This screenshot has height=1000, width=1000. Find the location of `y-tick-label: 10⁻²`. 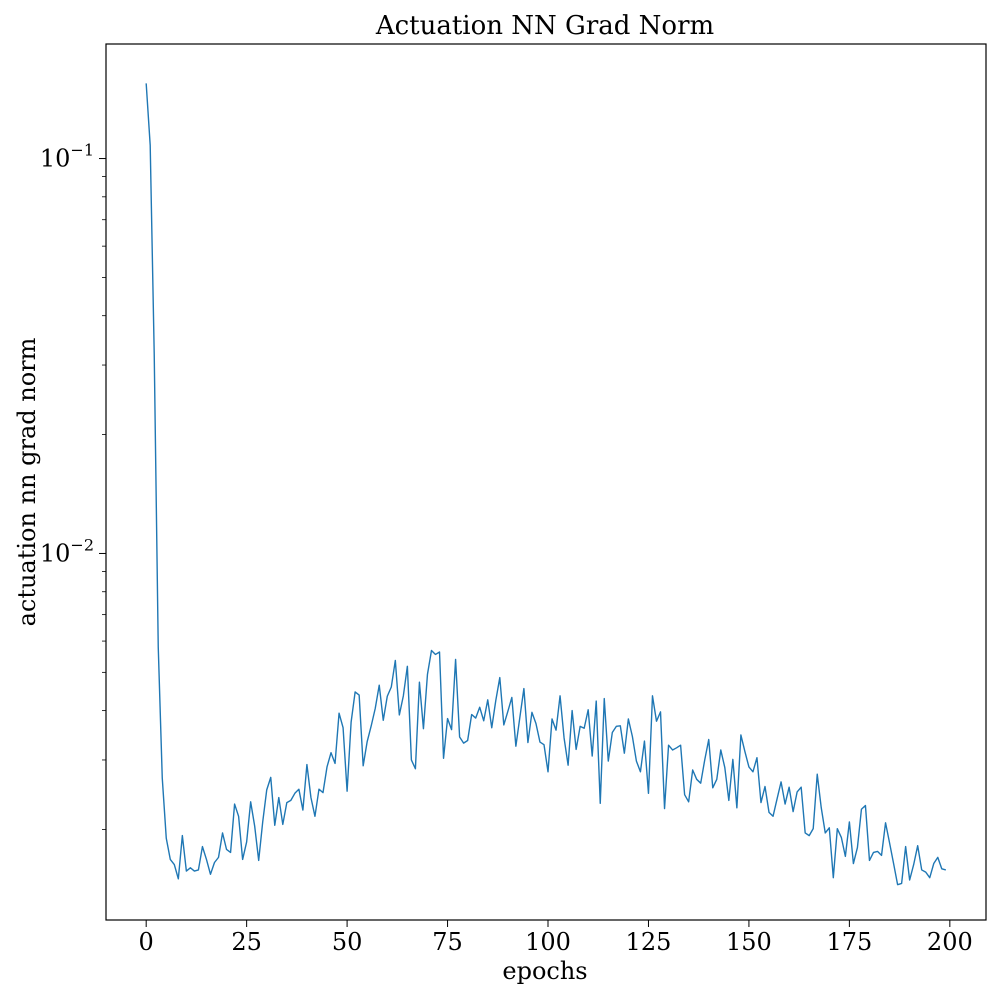

y-tick-label: 10⁻² is located at coordinates (67, 551).